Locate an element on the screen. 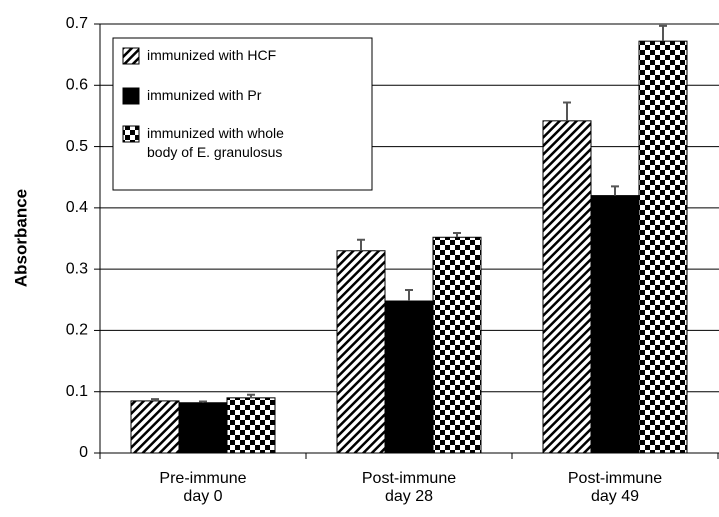 The height and width of the screenshot is (517, 719). y-tick-label: 0.7 is located at coordinates (77, 23).